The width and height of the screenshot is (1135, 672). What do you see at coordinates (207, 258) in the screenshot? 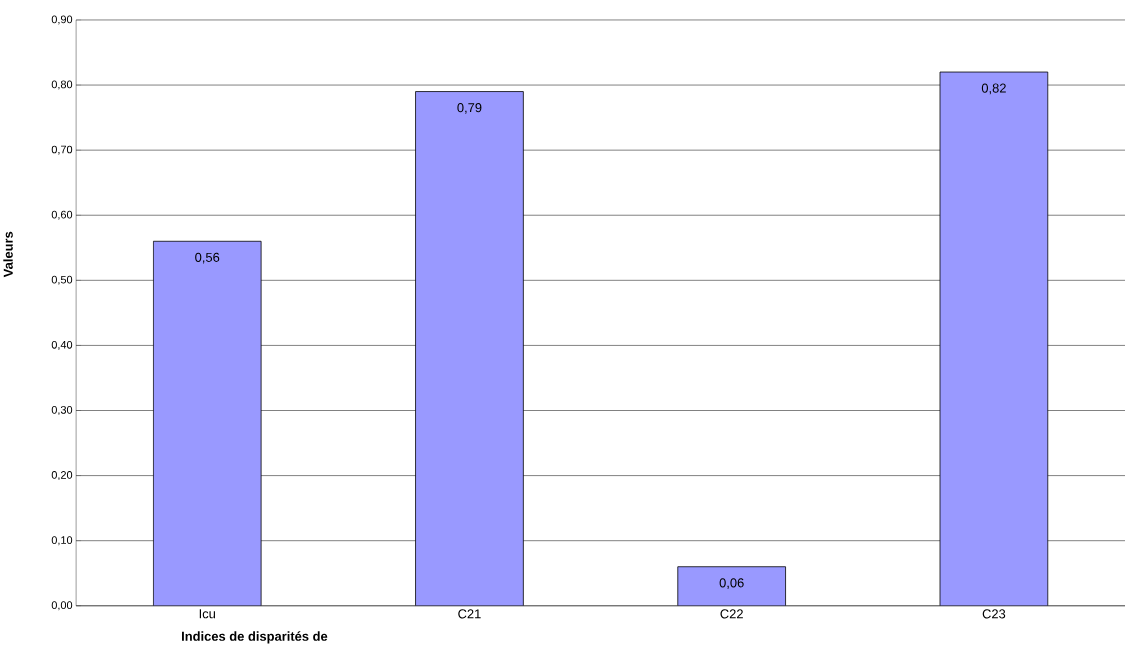
I see `data-label: 0,56` at bounding box center [207, 258].